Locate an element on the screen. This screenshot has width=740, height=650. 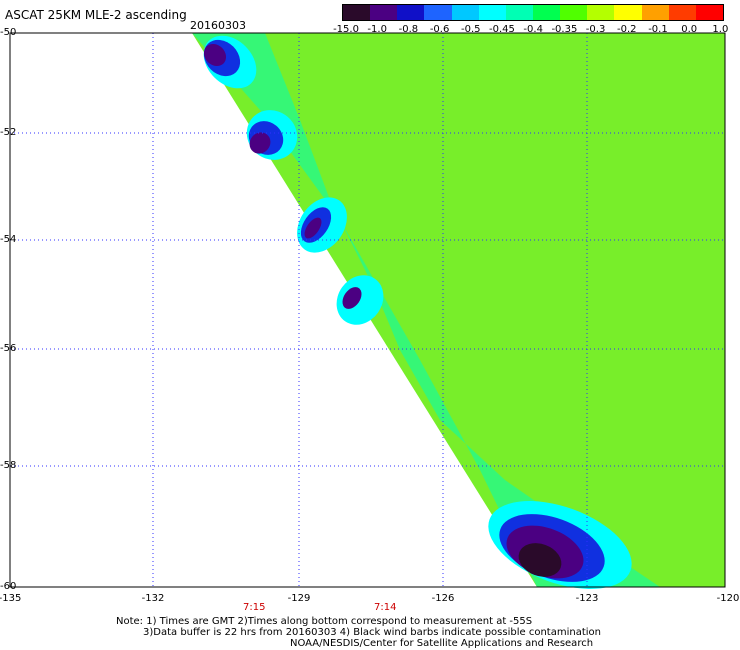
longitude-tick-label: -120 is located at coordinates (728, 598).